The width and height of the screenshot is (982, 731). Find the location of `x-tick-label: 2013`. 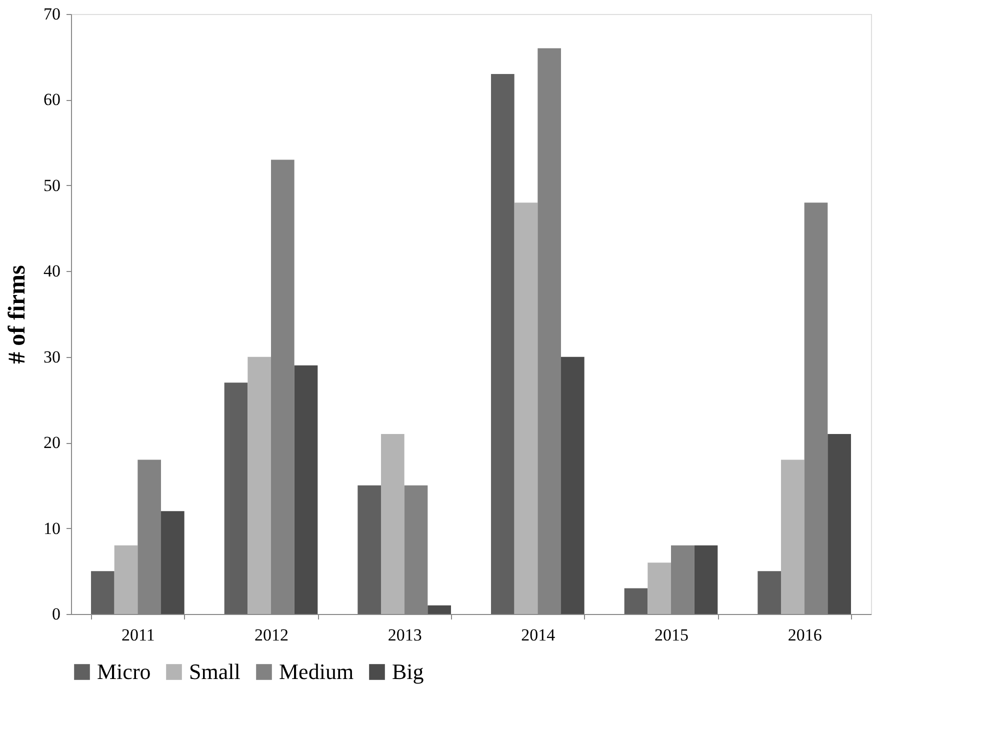

x-tick-label: 2013 is located at coordinates (405, 635).